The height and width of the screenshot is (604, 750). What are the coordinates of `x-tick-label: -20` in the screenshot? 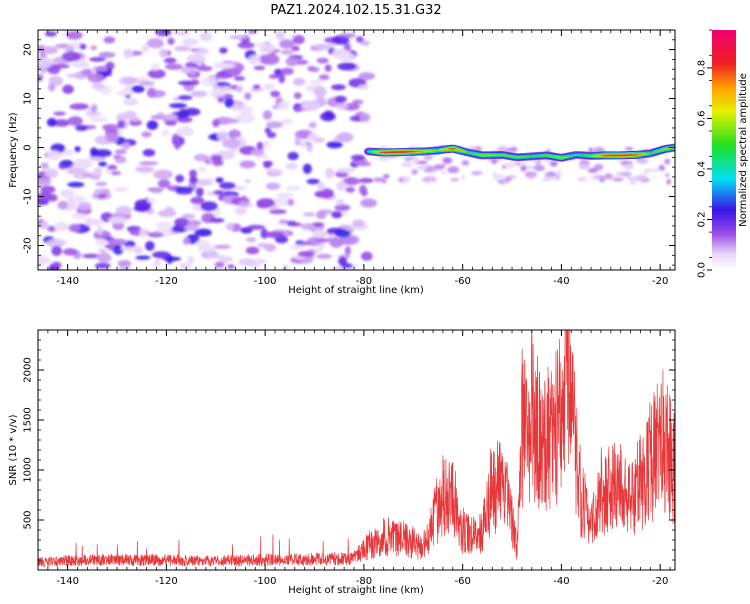 It's located at (660, 281).